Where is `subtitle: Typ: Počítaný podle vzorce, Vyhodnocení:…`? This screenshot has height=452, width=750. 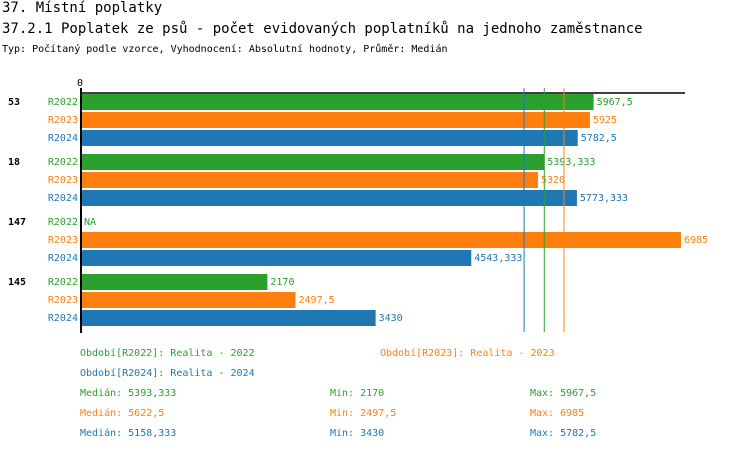
subtitle: Typ: Počítaný podle vzorce, Vyhodnocení:… is located at coordinates (225, 49).